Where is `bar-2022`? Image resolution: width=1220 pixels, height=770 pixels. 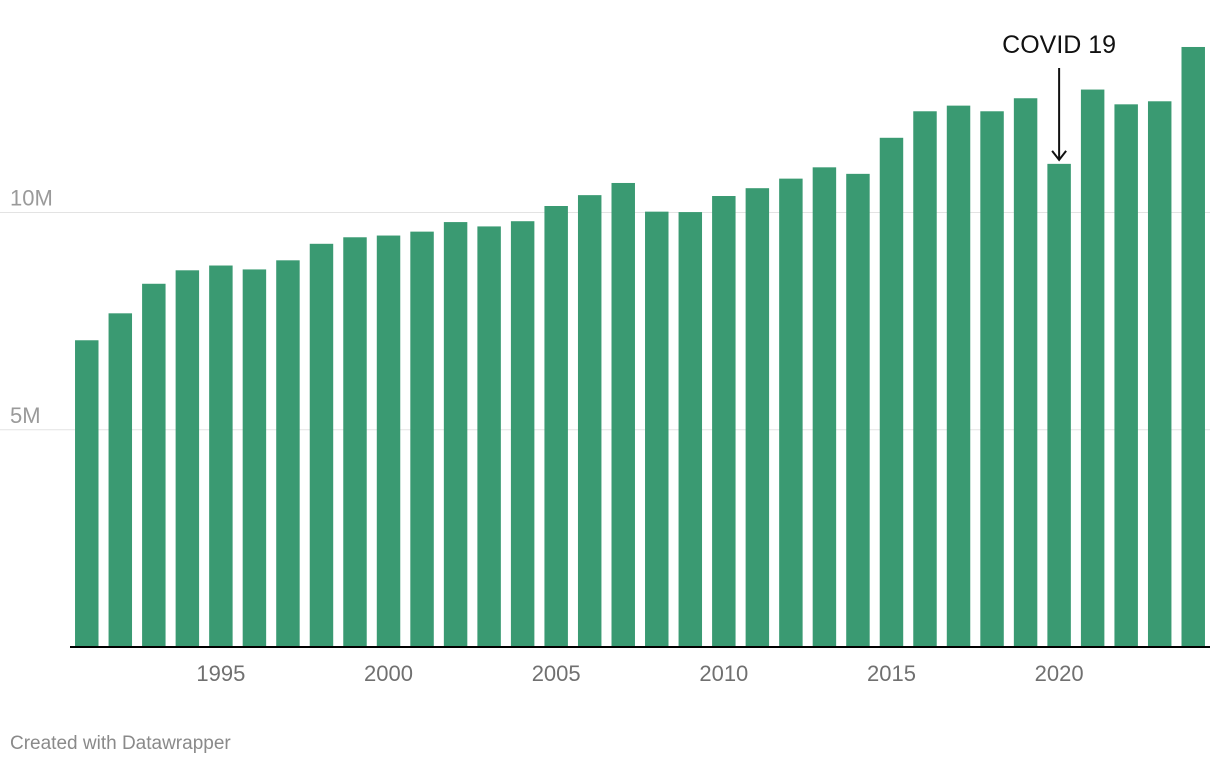 bar-2022 is located at coordinates (1126, 375).